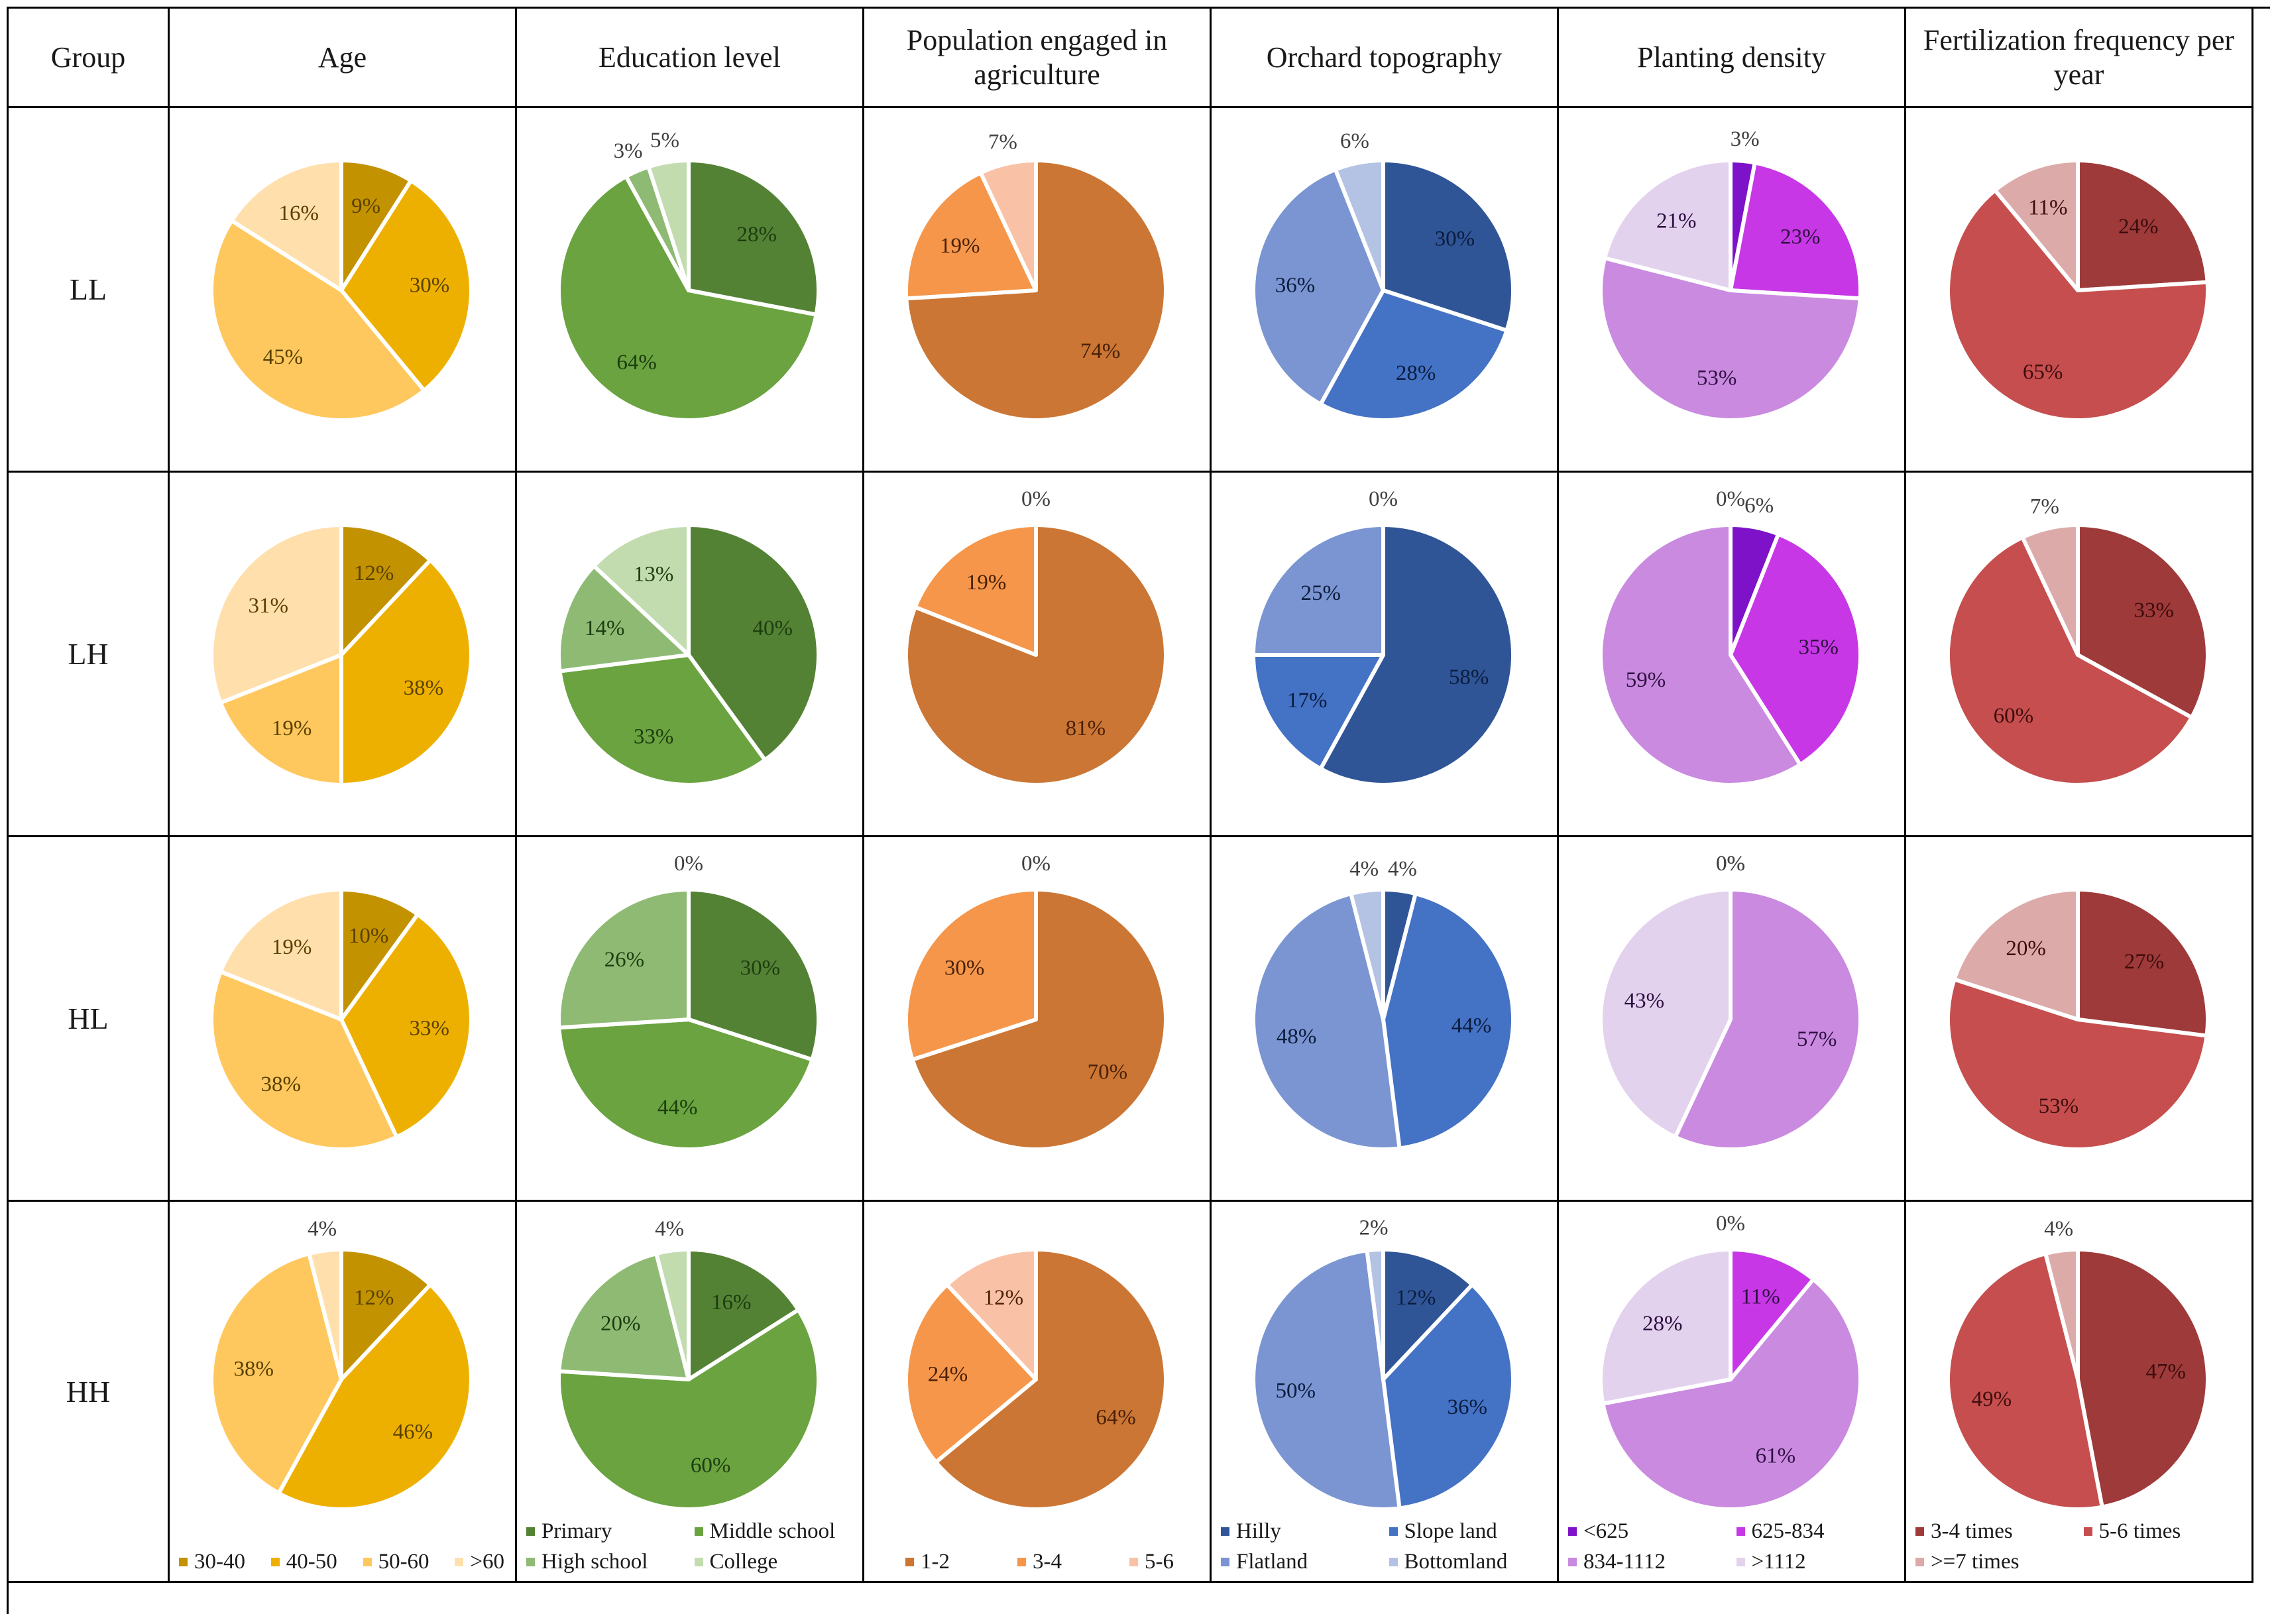 This screenshot has height=1624, width=2278. What do you see at coordinates (677, 1108) in the screenshot?
I see `data-label: 44%` at bounding box center [677, 1108].